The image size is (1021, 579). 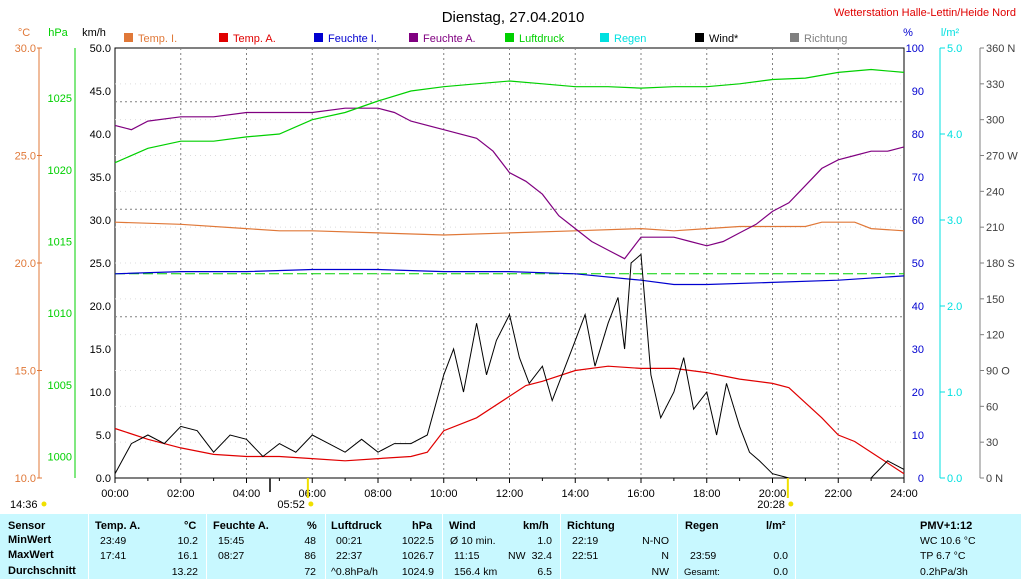 What do you see at coordinates (904, 494) in the screenshot?
I see `time-tick: 24:00` at bounding box center [904, 494].